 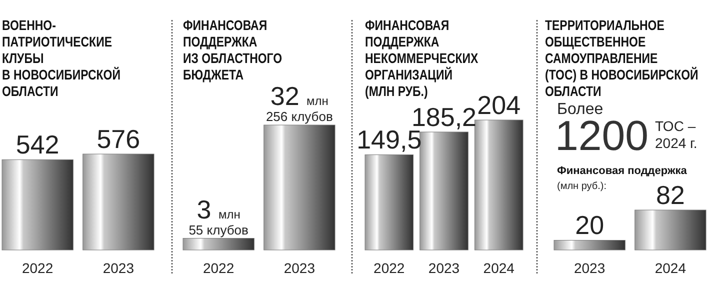 What do you see at coordinates (38, 145) in the screenshot?
I see `data-label: 542` at bounding box center [38, 145].